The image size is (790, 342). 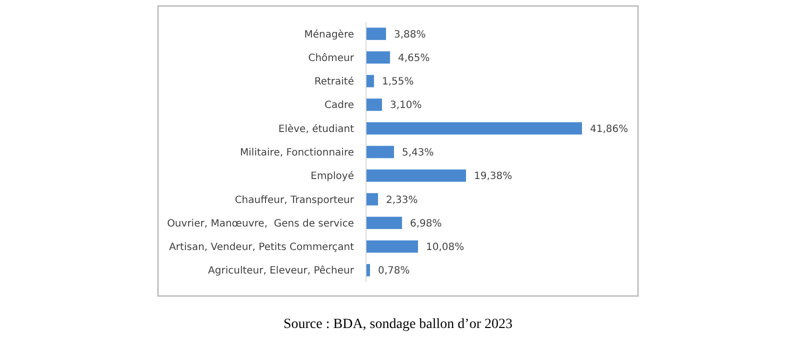 What do you see at coordinates (414, 58) in the screenshot?
I see `data-label: 4,65%` at bounding box center [414, 58].